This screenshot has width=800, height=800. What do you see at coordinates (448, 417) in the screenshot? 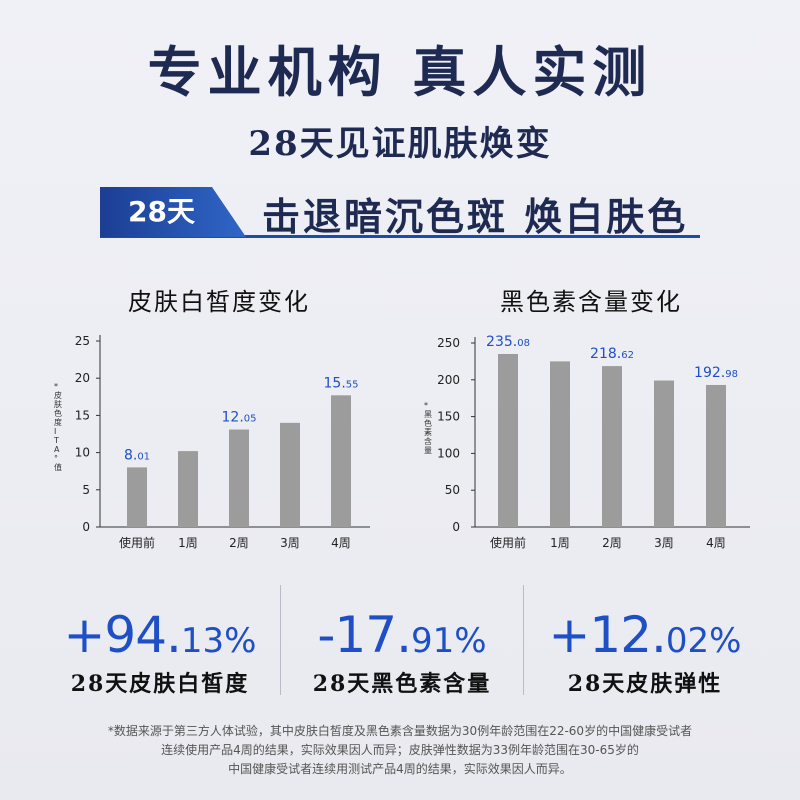
I see `y-tick-label: 150` at bounding box center [448, 417].